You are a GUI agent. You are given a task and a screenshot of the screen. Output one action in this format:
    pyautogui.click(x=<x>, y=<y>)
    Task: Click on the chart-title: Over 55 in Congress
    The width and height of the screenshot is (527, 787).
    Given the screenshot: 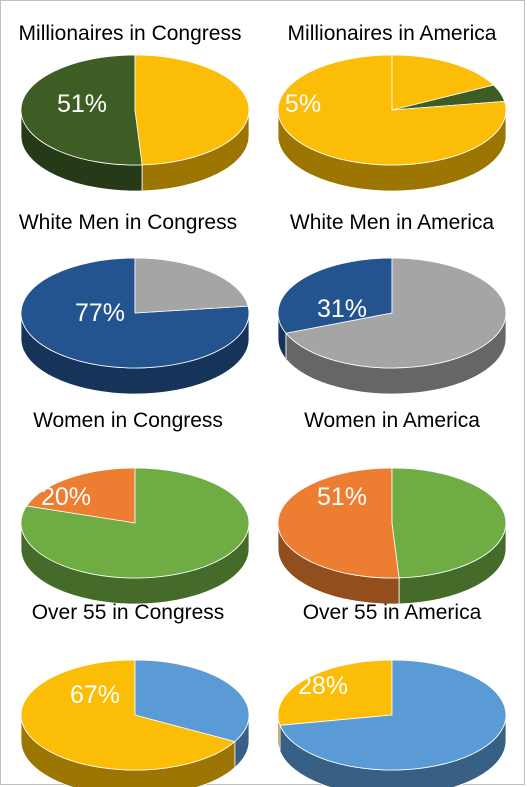 What is the action you would take?
    pyautogui.click(x=128, y=612)
    